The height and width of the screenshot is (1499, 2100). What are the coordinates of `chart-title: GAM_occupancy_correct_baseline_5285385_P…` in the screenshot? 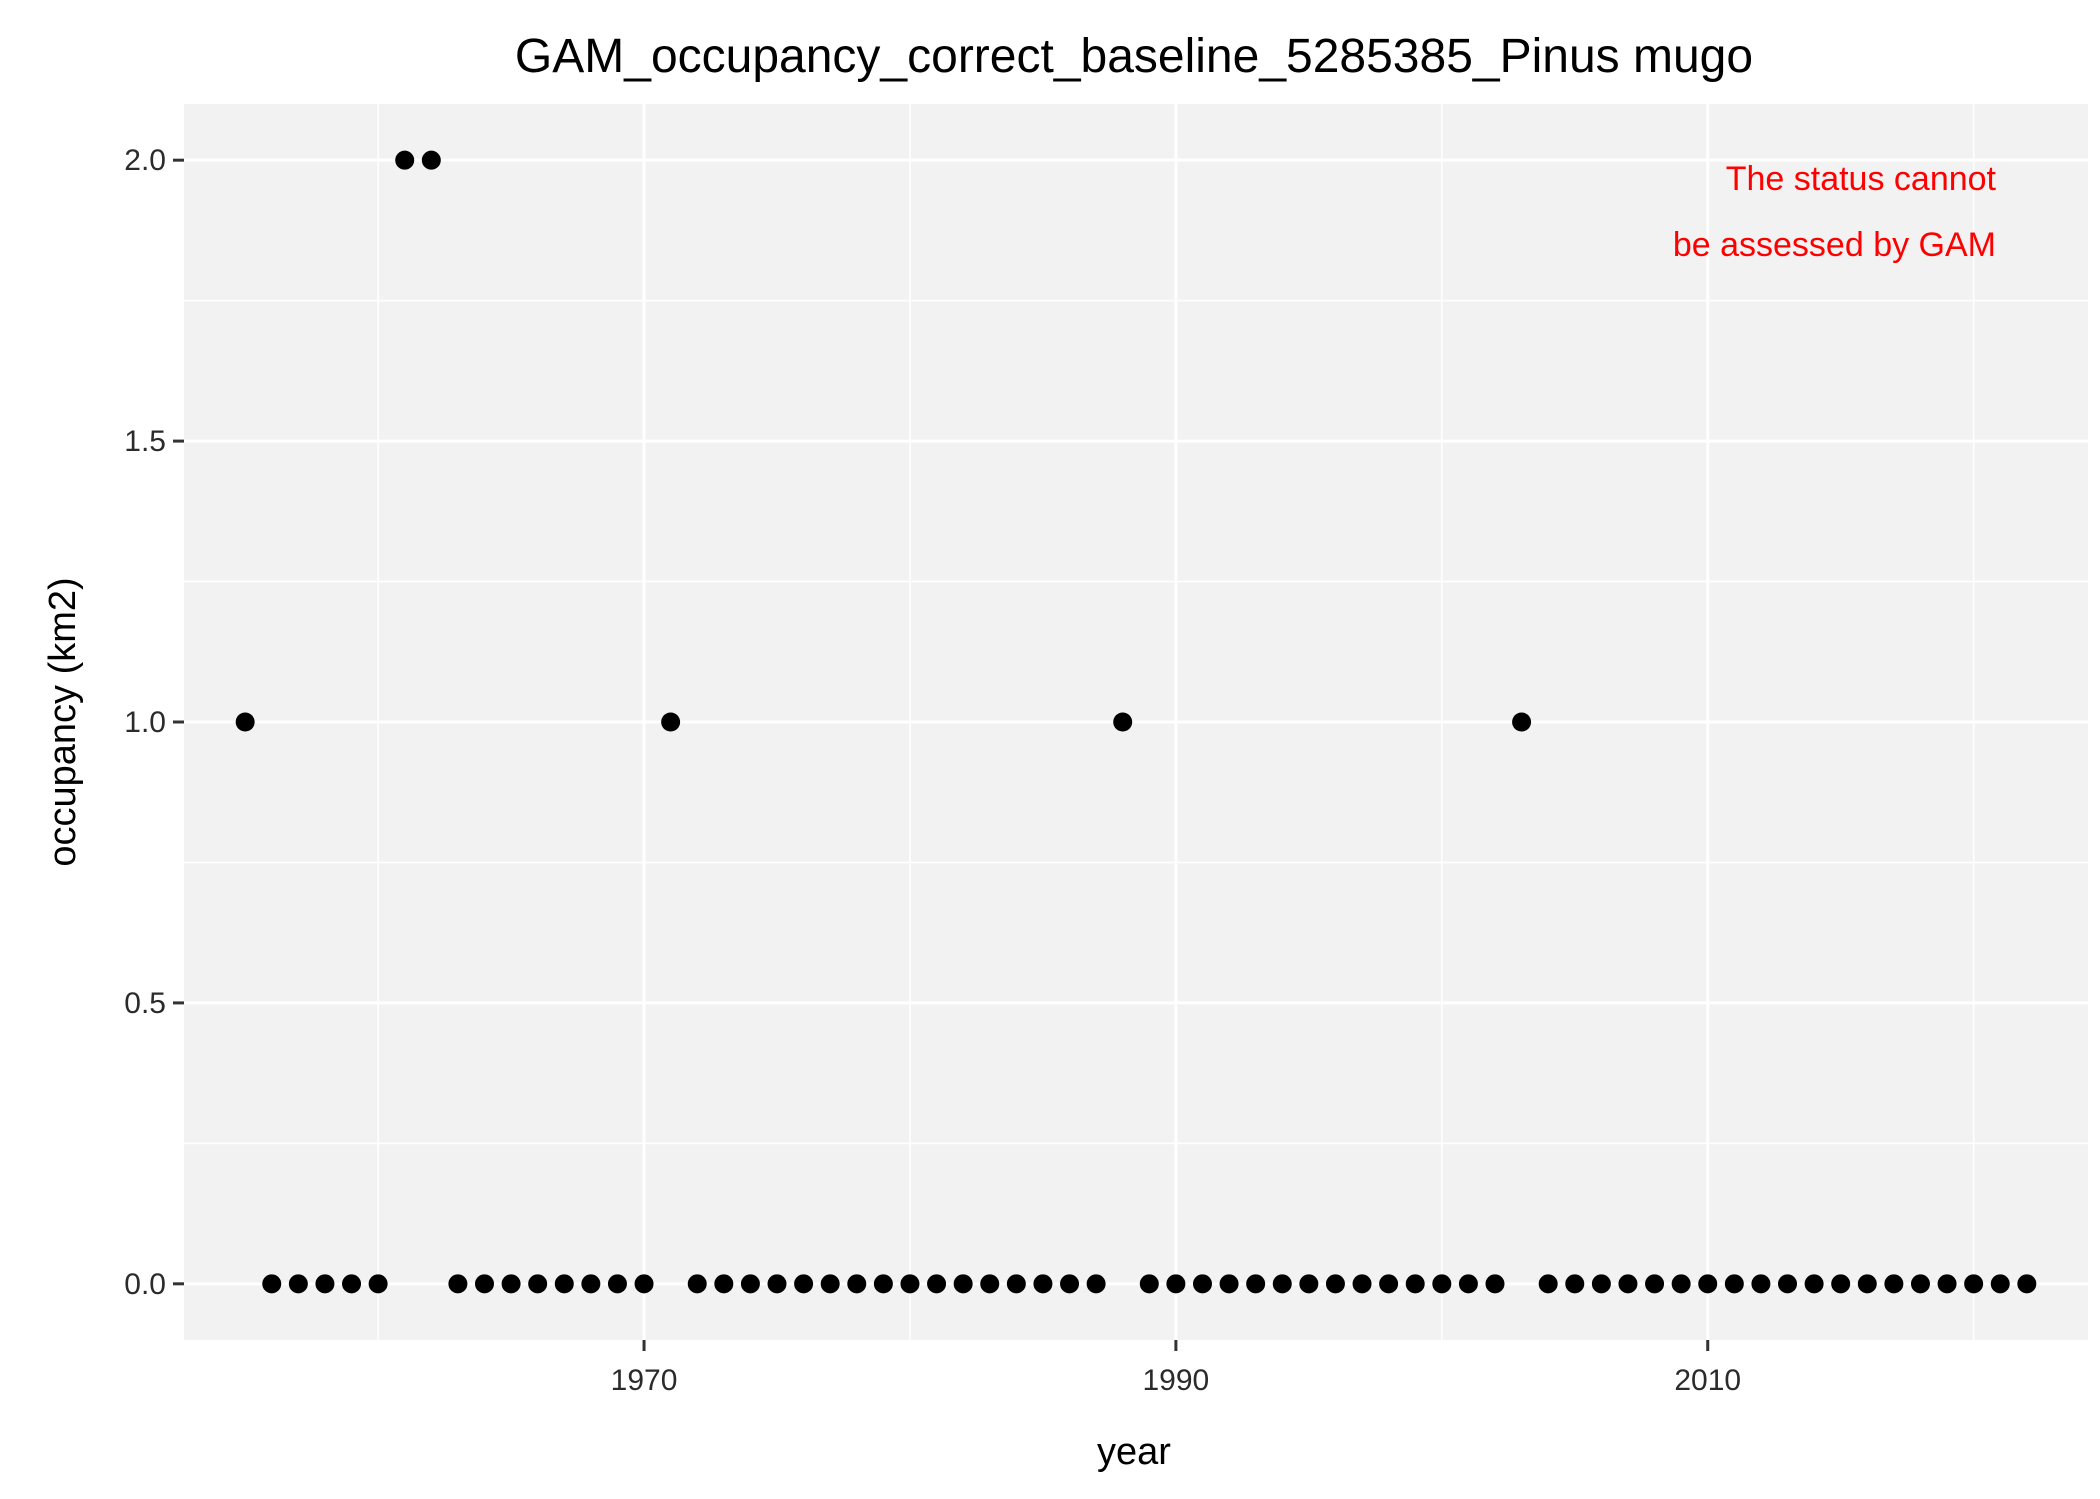 It's located at (1134, 56).